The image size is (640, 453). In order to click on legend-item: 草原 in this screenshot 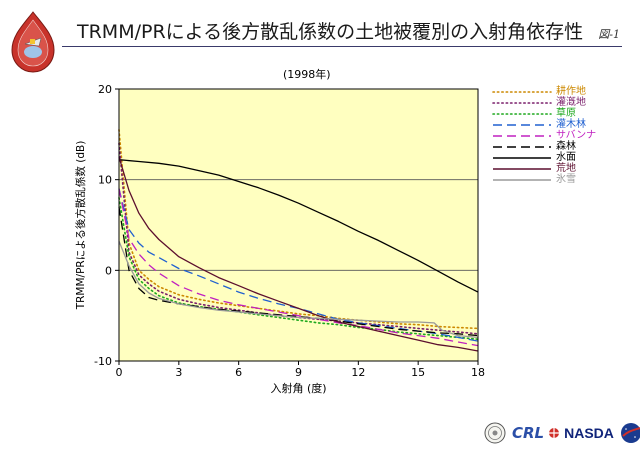, I will do `click(562, 113)`.